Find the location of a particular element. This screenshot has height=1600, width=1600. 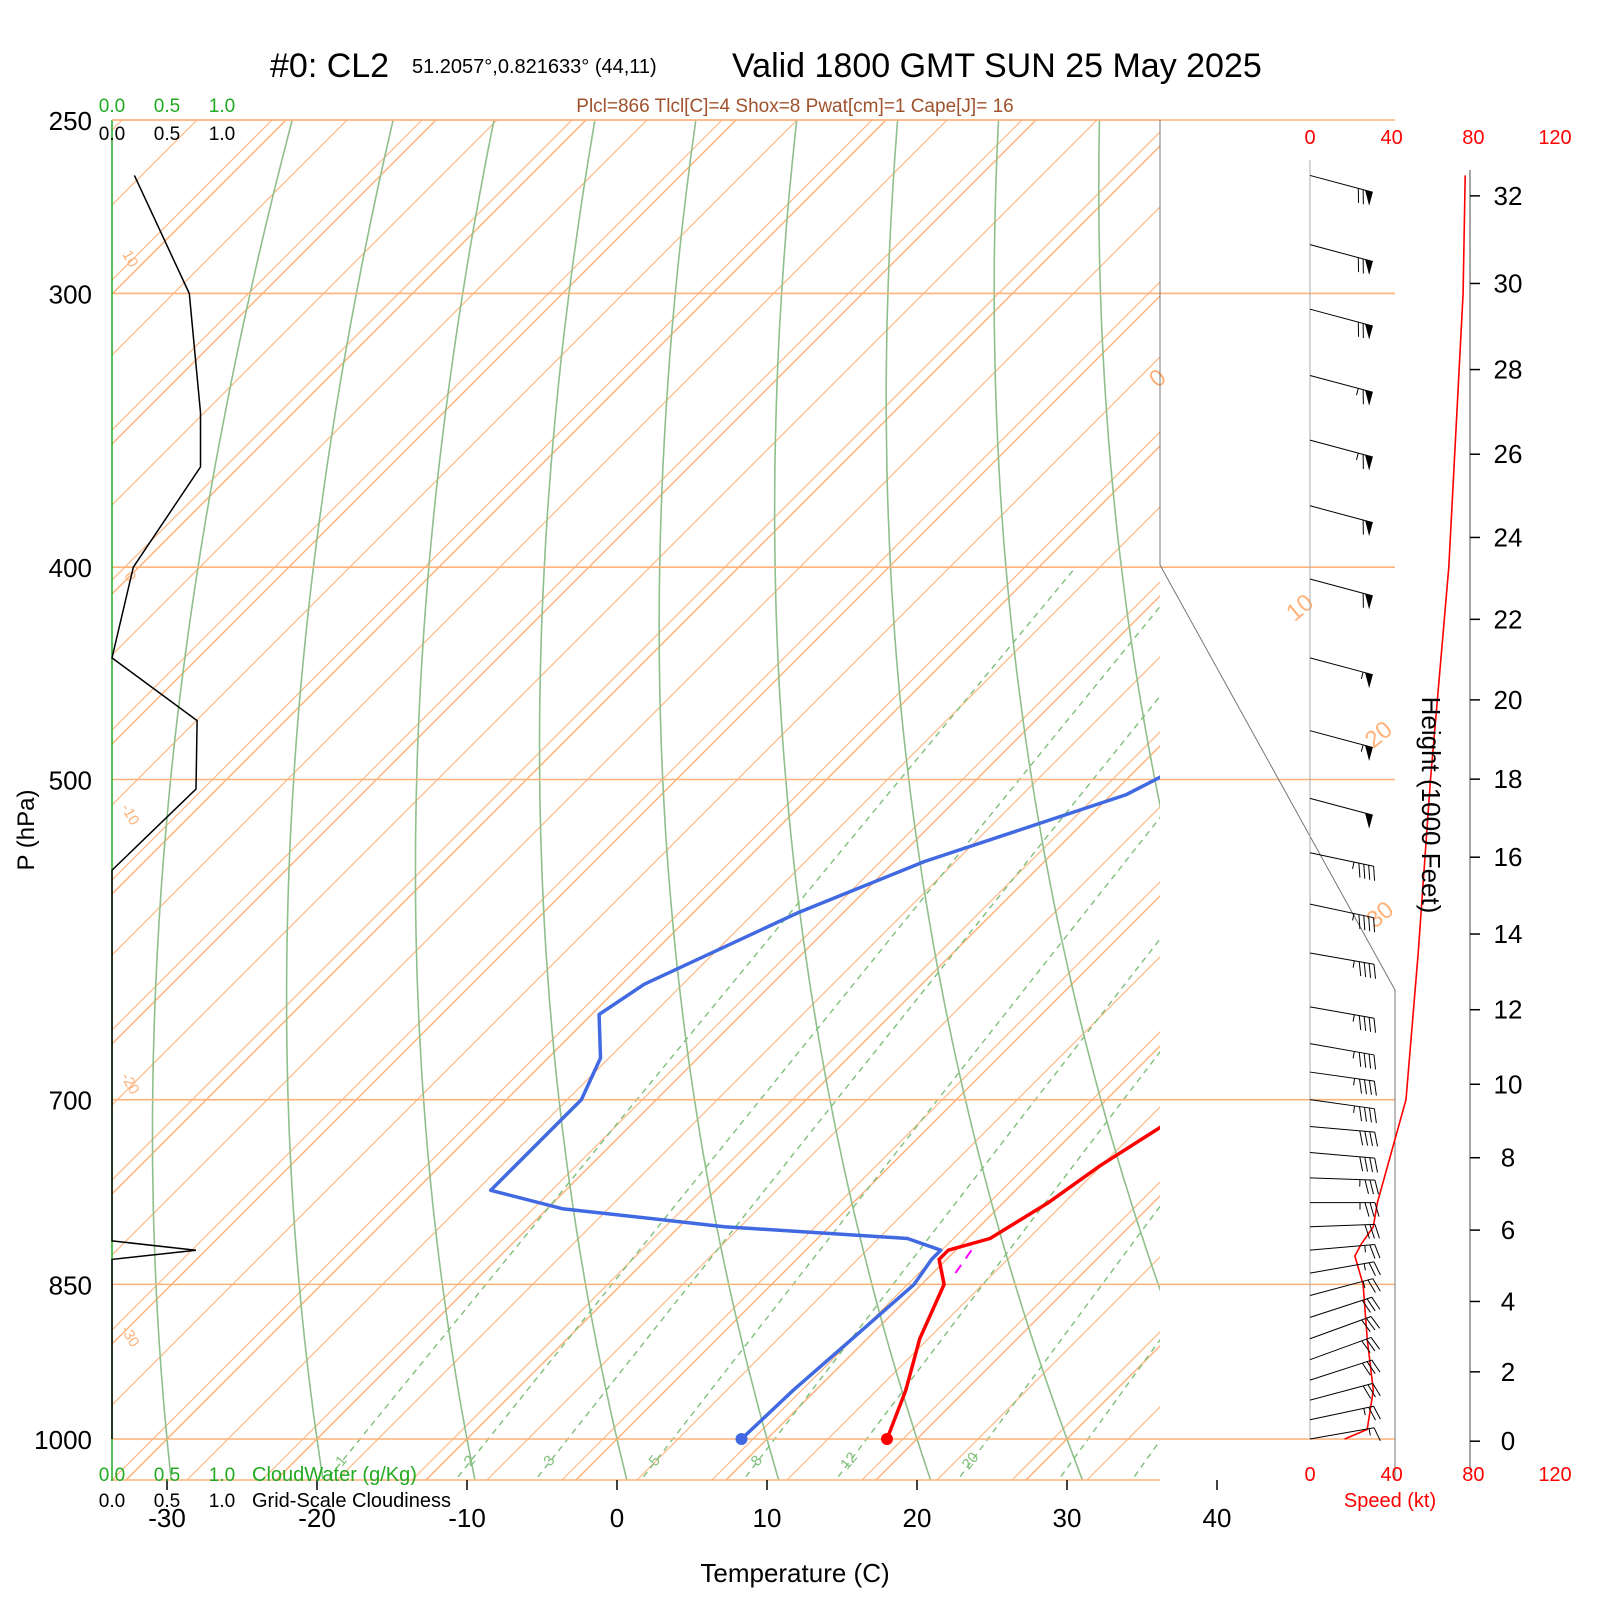

height-tick-label: 26 is located at coordinates (1508, 454).